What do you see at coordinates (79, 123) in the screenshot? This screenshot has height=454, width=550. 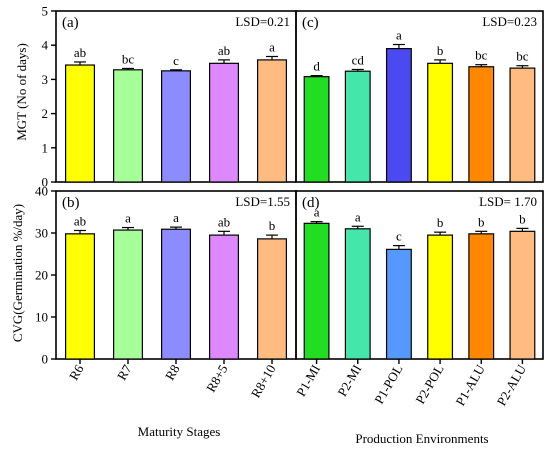 I see `bar-a-R6` at bounding box center [79, 123].